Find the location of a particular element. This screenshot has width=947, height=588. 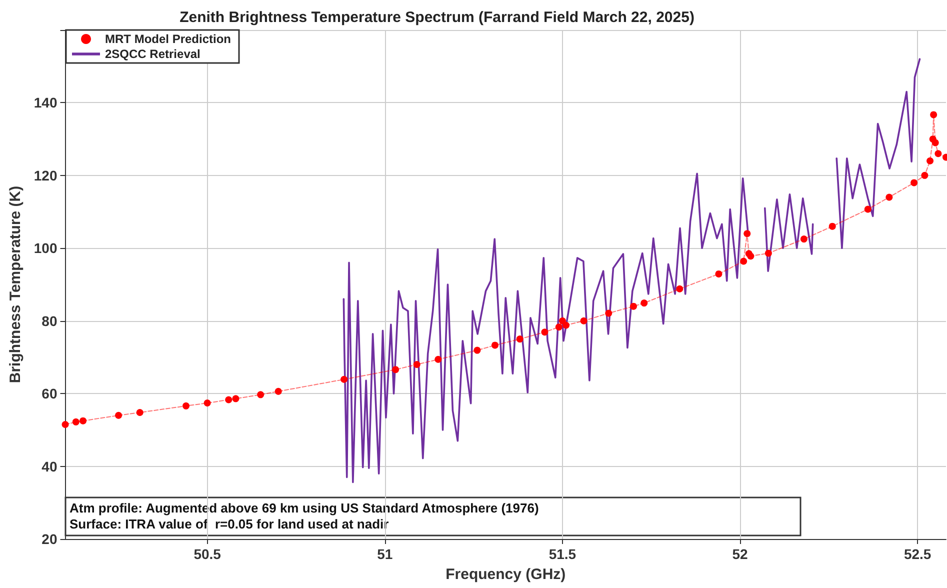

y-tick-label: 20 is located at coordinates (50, 539).